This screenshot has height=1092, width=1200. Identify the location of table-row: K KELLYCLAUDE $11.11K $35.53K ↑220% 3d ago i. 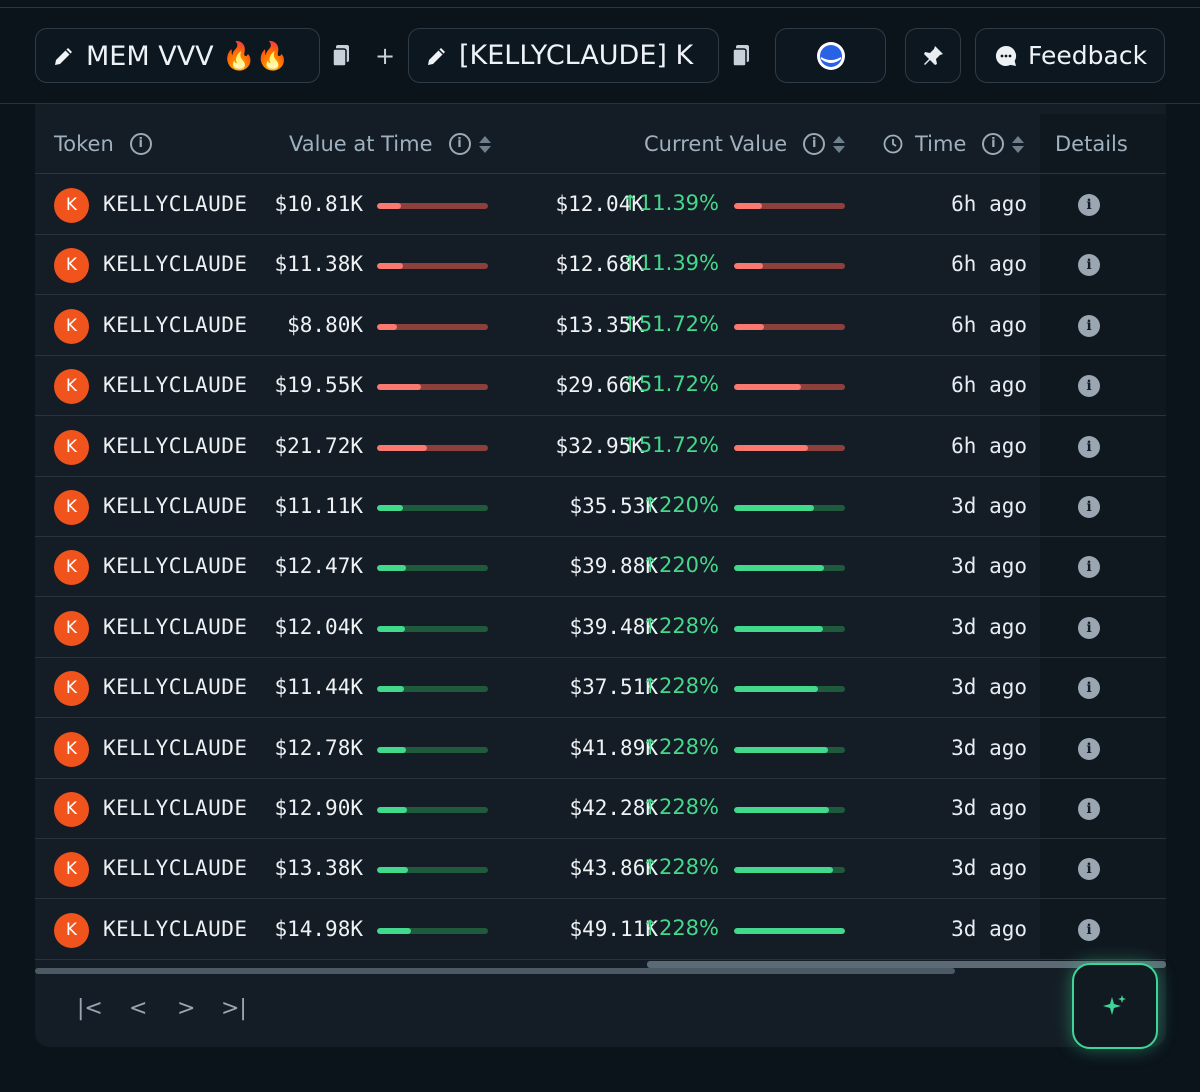
(600, 507).